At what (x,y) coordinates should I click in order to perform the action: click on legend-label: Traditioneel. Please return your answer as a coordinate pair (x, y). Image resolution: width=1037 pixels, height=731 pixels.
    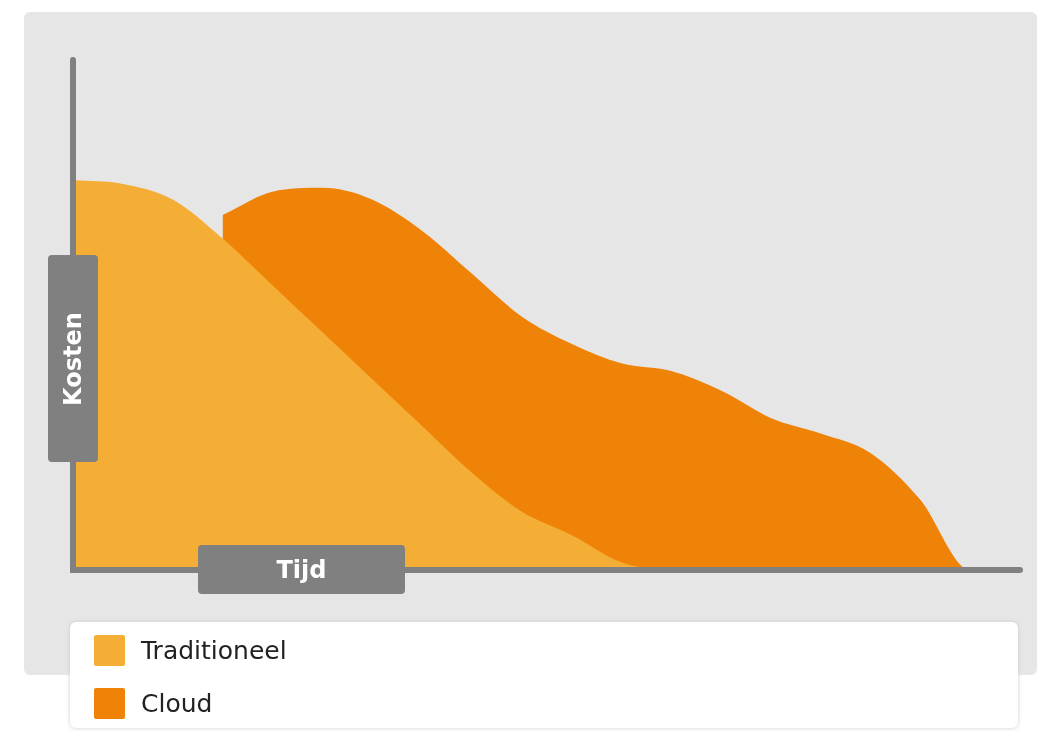
    Looking at the image, I should click on (214, 650).